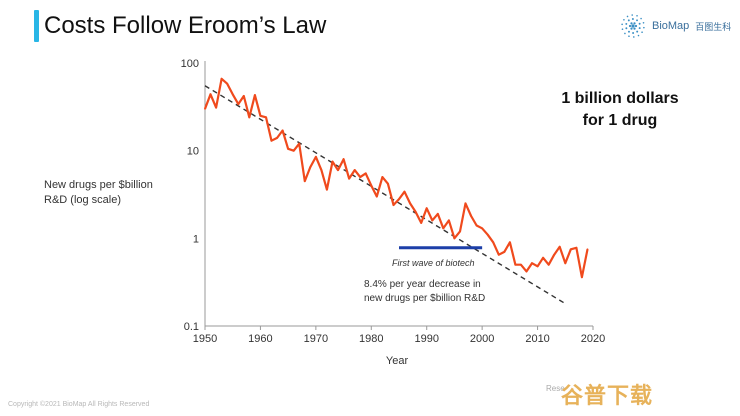  I want to click on biomap-sunburst-logo-icon, so click(633, 26).